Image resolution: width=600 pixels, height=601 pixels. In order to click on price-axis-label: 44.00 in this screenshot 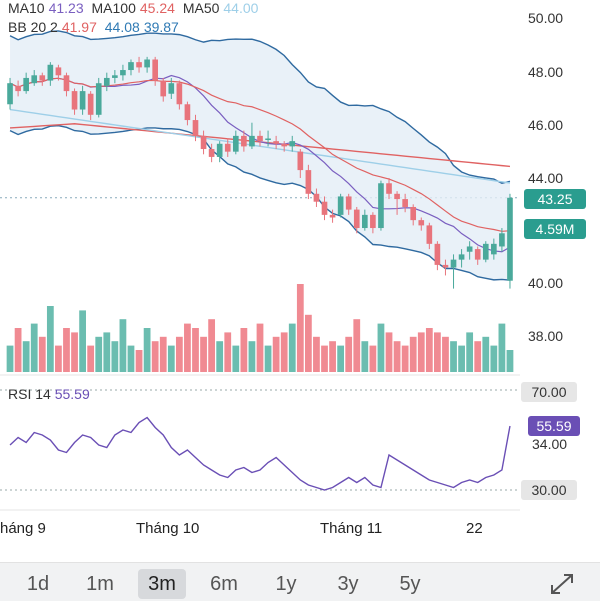, I will do `click(546, 178)`.